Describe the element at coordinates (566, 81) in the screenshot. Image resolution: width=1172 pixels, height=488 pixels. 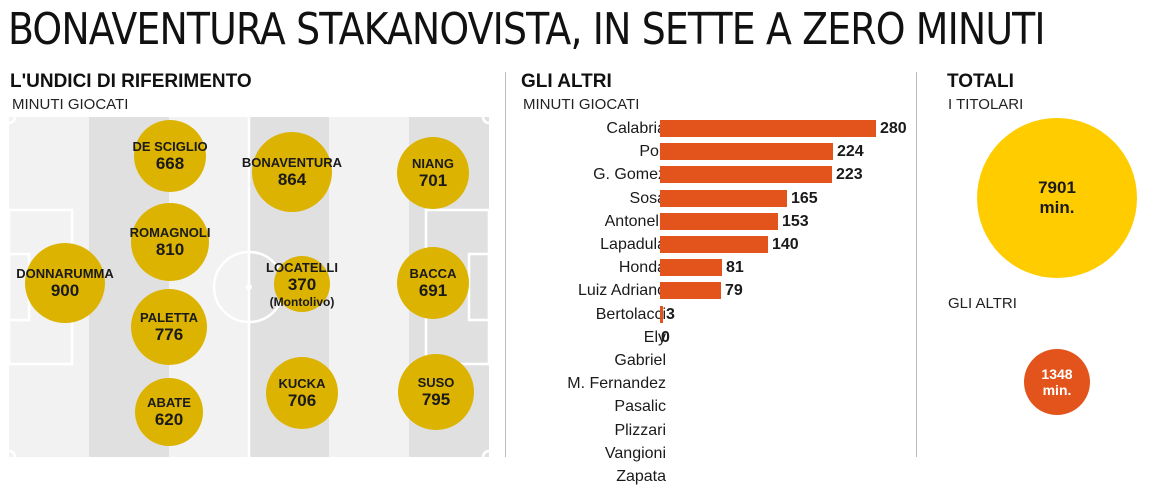
I see `others-heading: GLI ALTRI` at that location.